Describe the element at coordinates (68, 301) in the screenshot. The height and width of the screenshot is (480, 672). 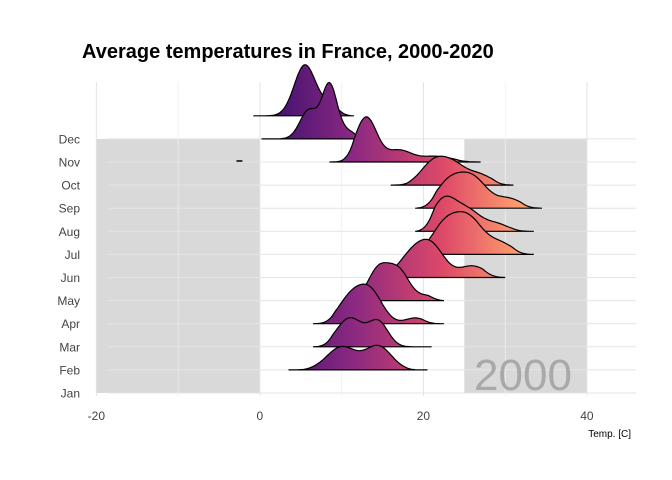
I see `month-label-may: May` at that location.